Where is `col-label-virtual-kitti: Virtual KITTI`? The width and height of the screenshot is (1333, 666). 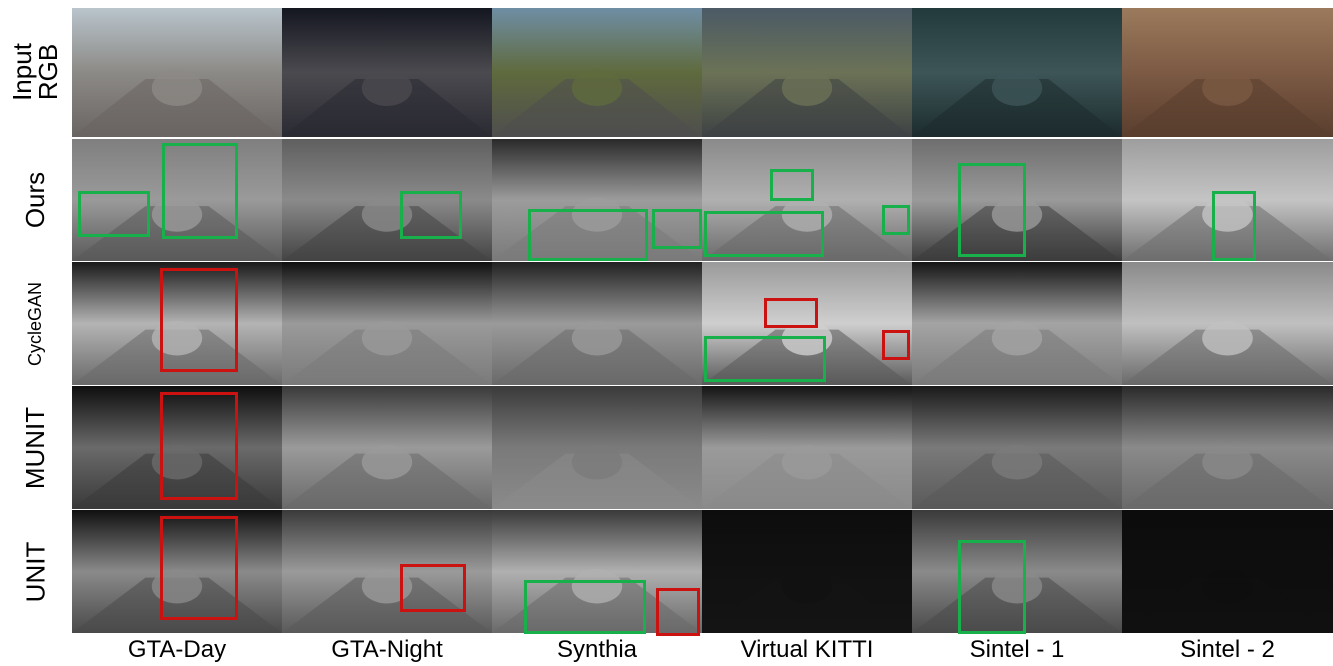
col-label-virtual-kitti: Virtual KITTI is located at coordinates (807, 649).